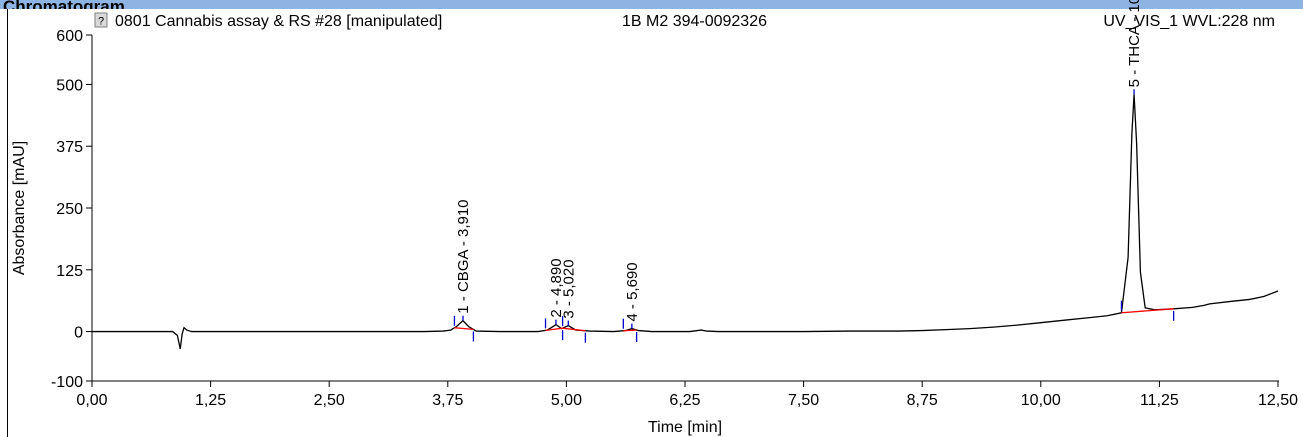  What do you see at coordinates (566, 400) in the screenshot?
I see `x-tick-label: 5,00` at bounding box center [566, 400].